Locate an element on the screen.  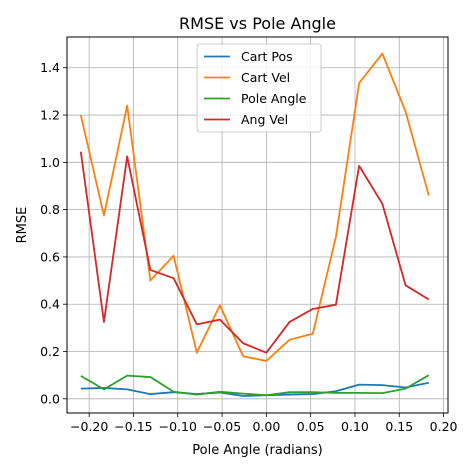
x-tick-label: 0.00 is located at coordinates (266, 426).